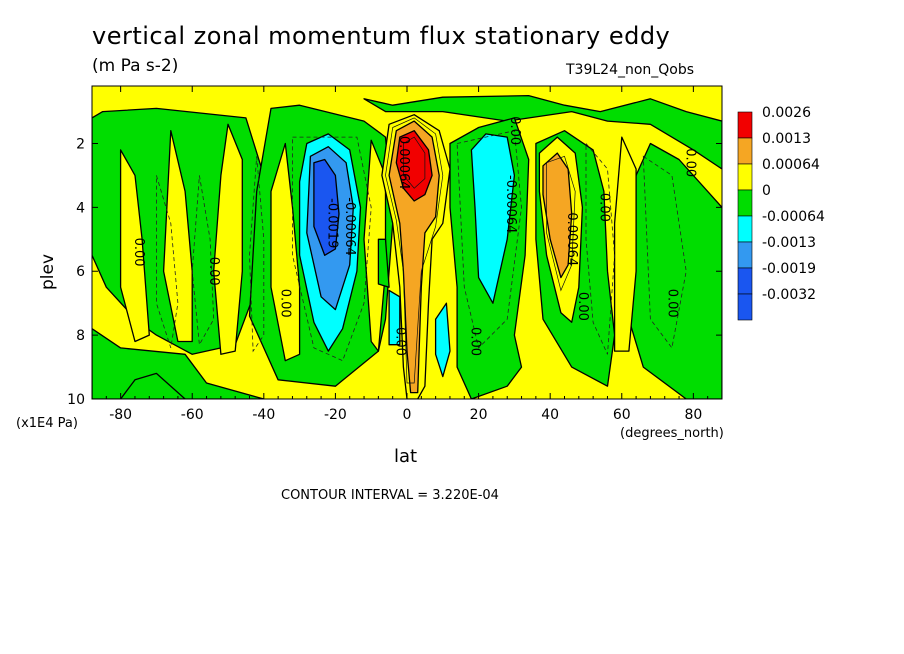 This screenshot has height=654, width=904. I want to click on contour-label-14: 0.00, so click(689, 162).